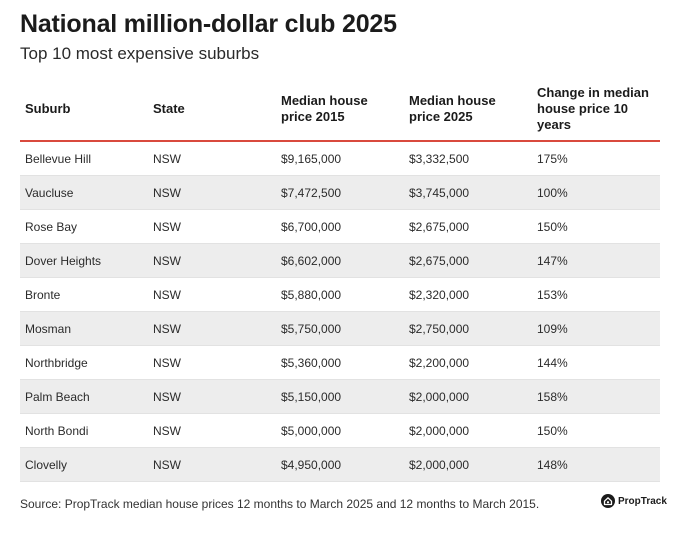 This screenshot has height=535, width=684. I want to click on table-row: Northbridge NSW $5,360,000 $2,200,000 144%, so click(340, 362).